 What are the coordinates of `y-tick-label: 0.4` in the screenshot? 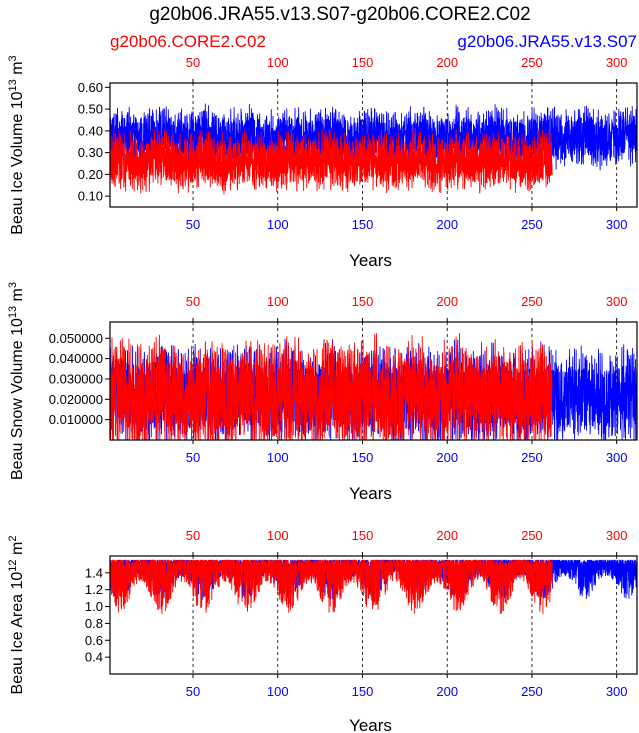 It's located at (94, 657).